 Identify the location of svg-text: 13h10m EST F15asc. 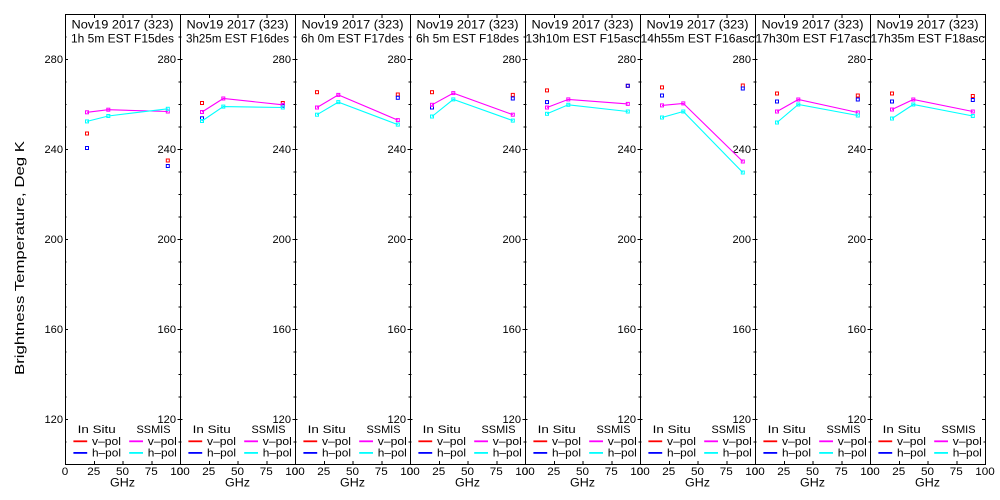
(583, 40).